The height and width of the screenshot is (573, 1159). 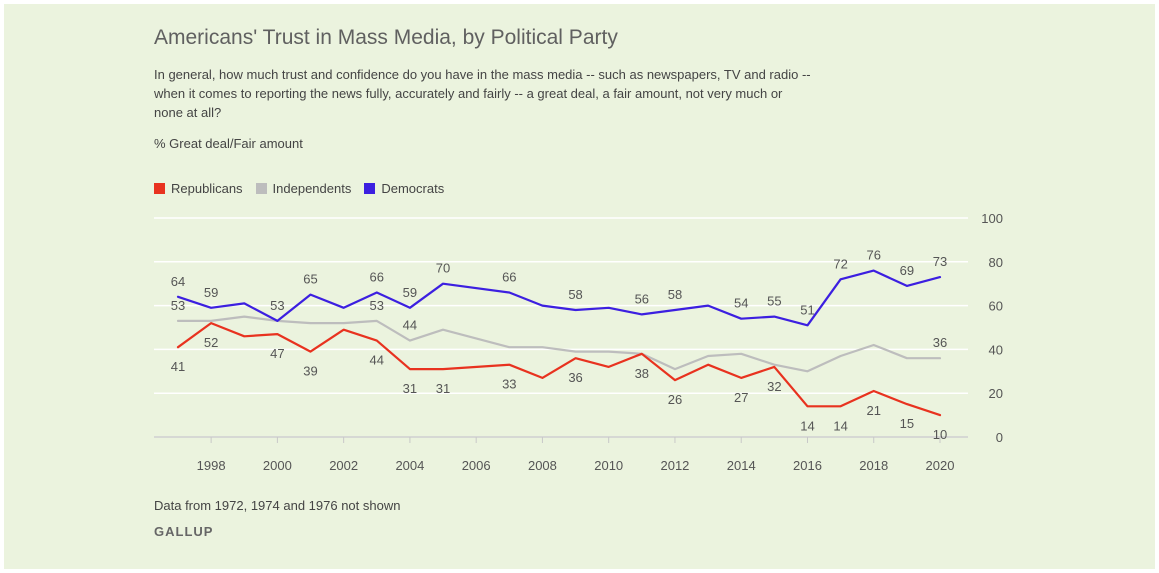 What do you see at coordinates (410, 388) in the screenshot?
I see `data-label-republicans-2004: 31` at bounding box center [410, 388].